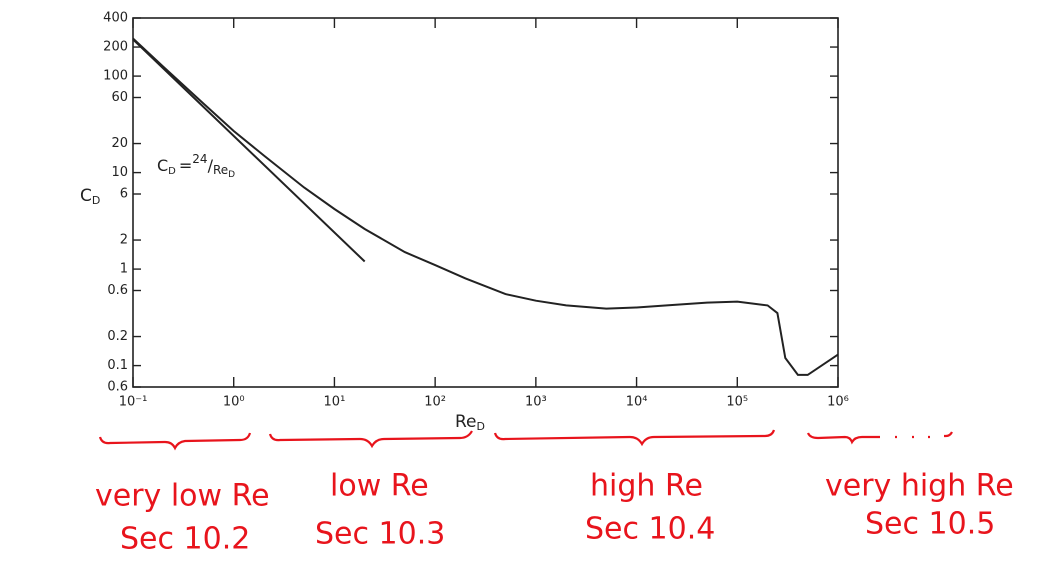 The width and height of the screenshot is (1049, 569). What do you see at coordinates (435, 402) in the screenshot?
I see `x-tick-label: 10²` at bounding box center [435, 402].